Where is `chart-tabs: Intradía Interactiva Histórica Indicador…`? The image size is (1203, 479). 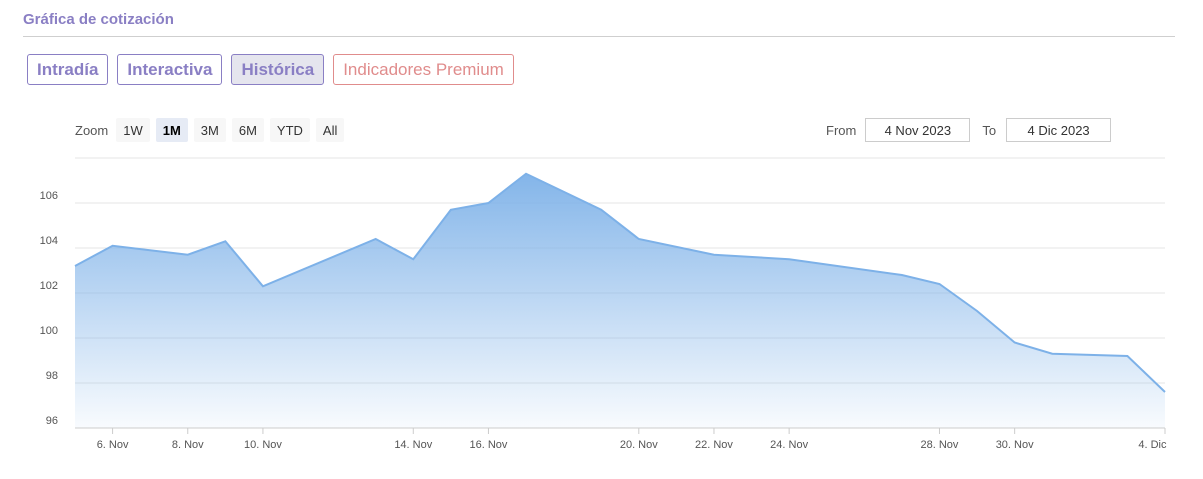
chart-tabs: Intradía Interactiva Histórica Indicador… is located at coordinates (270, 69).